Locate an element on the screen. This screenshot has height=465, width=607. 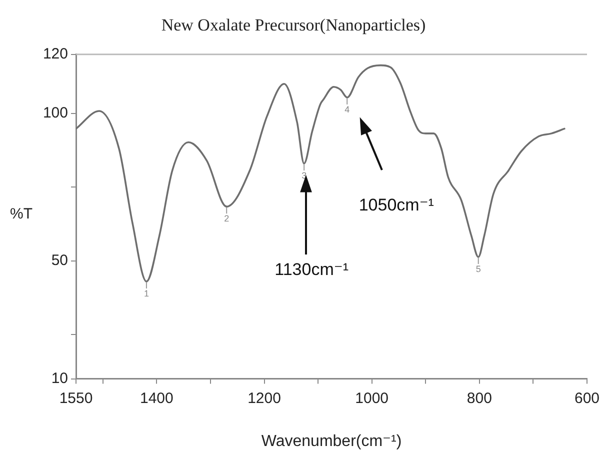
annotation: 2 is located at coordinates (227, 219).